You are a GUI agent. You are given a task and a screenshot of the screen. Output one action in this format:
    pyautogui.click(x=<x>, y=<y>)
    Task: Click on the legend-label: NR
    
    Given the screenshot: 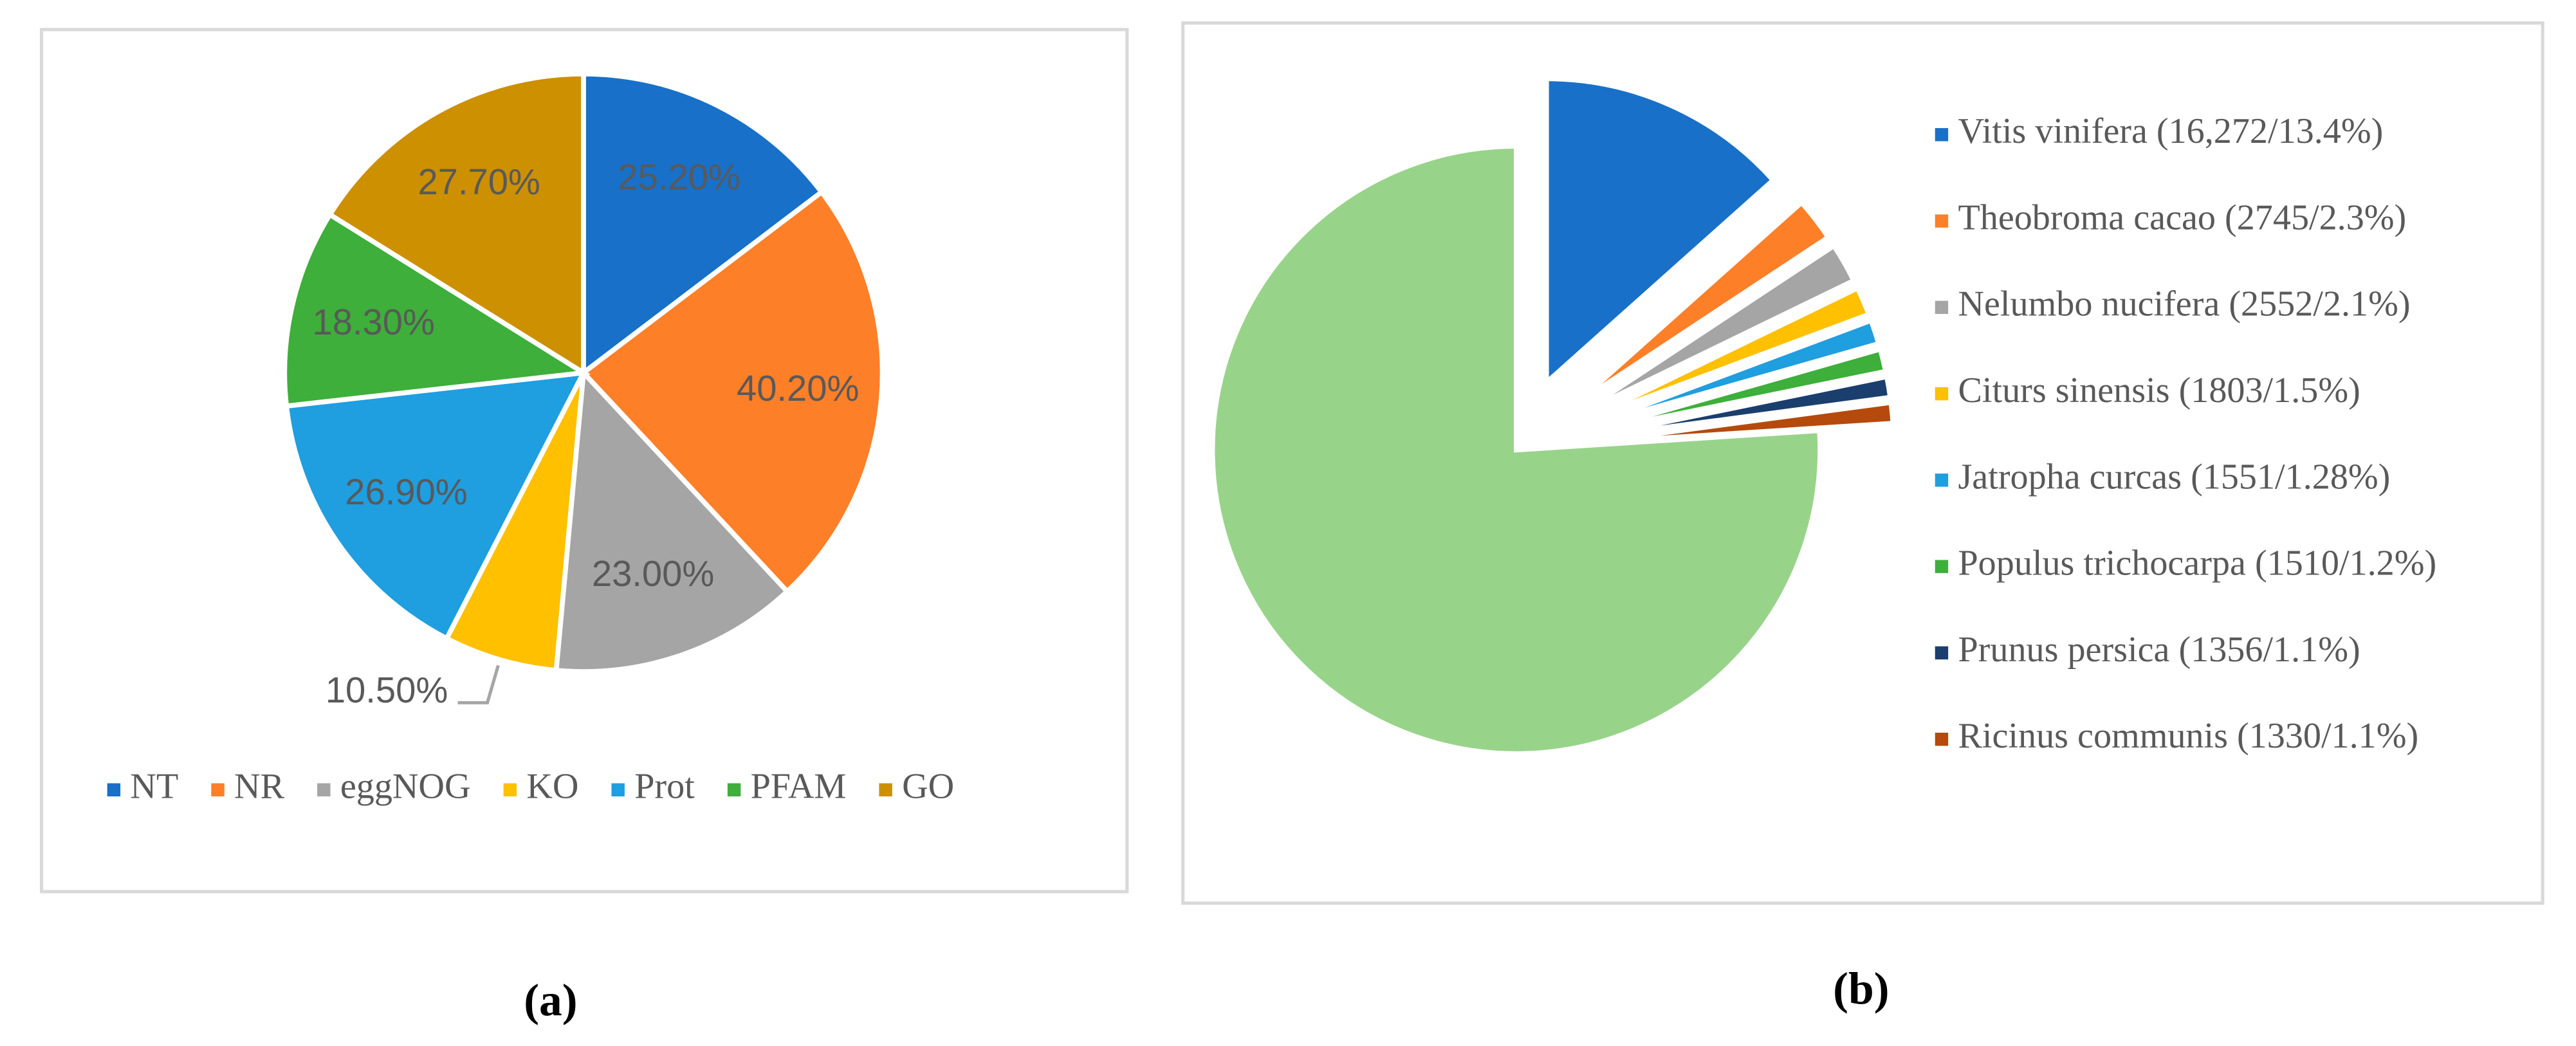 What is the action you would take?
    pyautogui.click(x=259, y=787)
    